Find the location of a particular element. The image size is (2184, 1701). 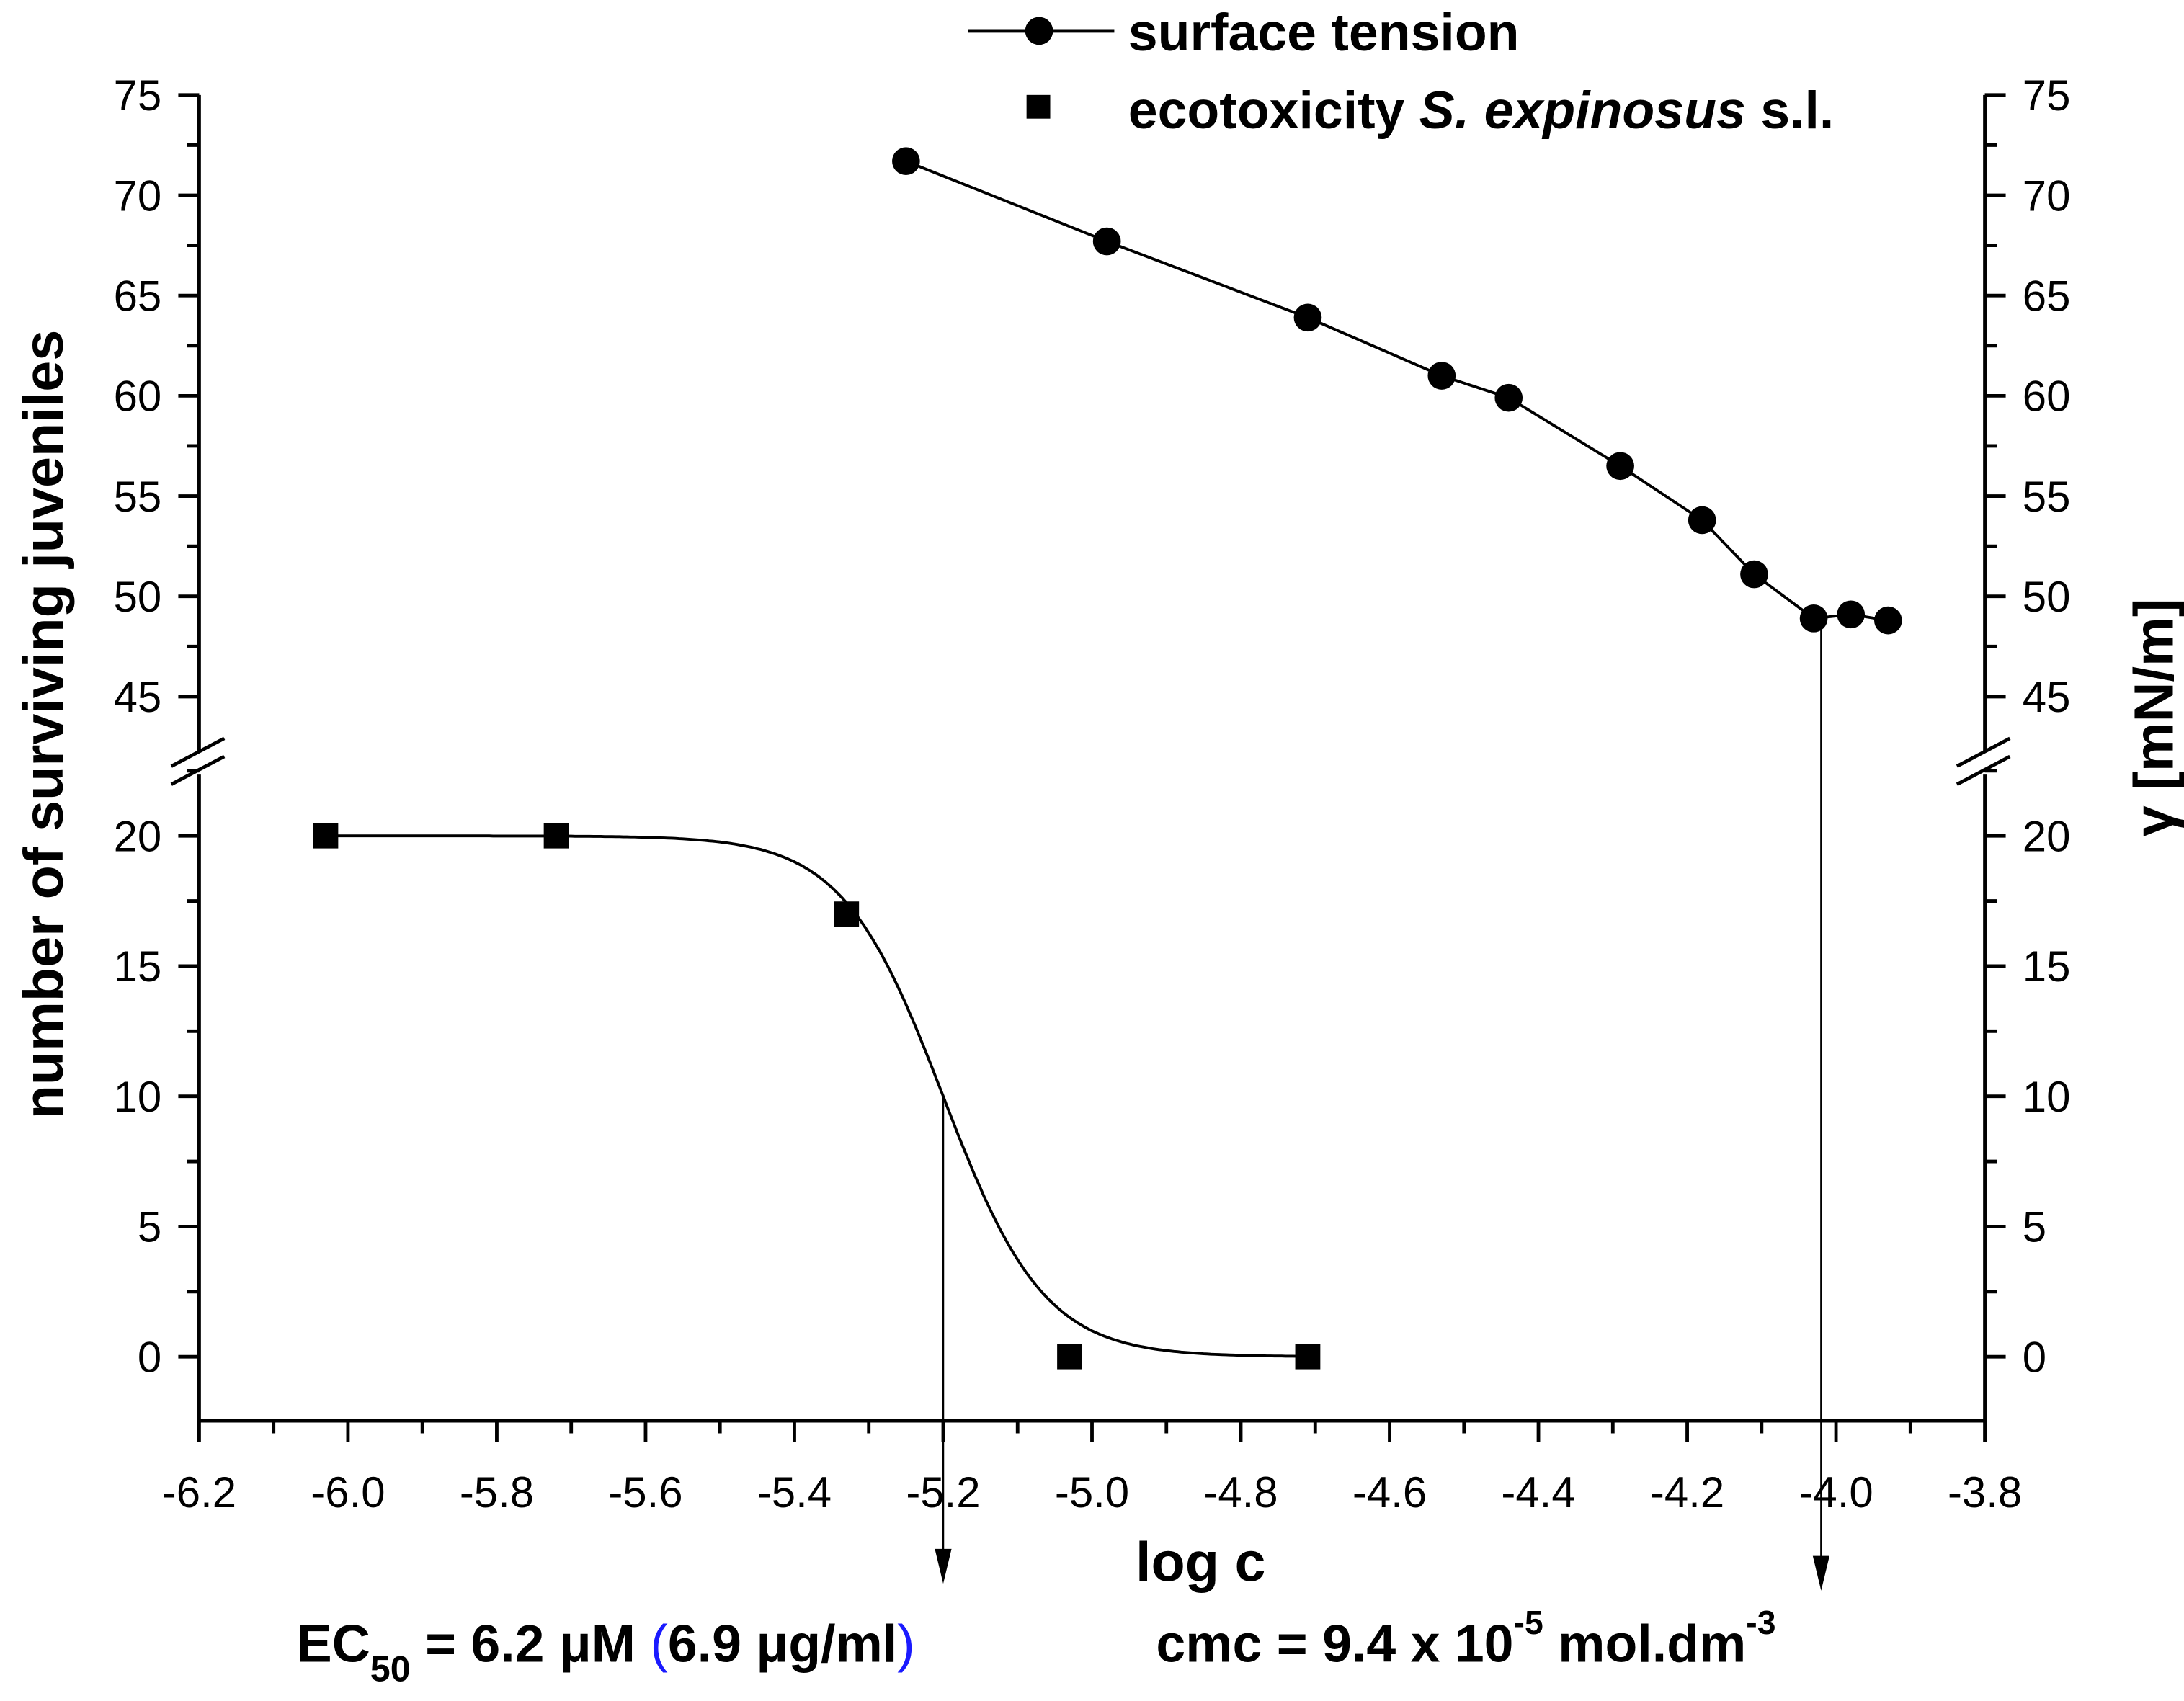

x-tick-label: -6.2 is located at coordinates (199, 1492).